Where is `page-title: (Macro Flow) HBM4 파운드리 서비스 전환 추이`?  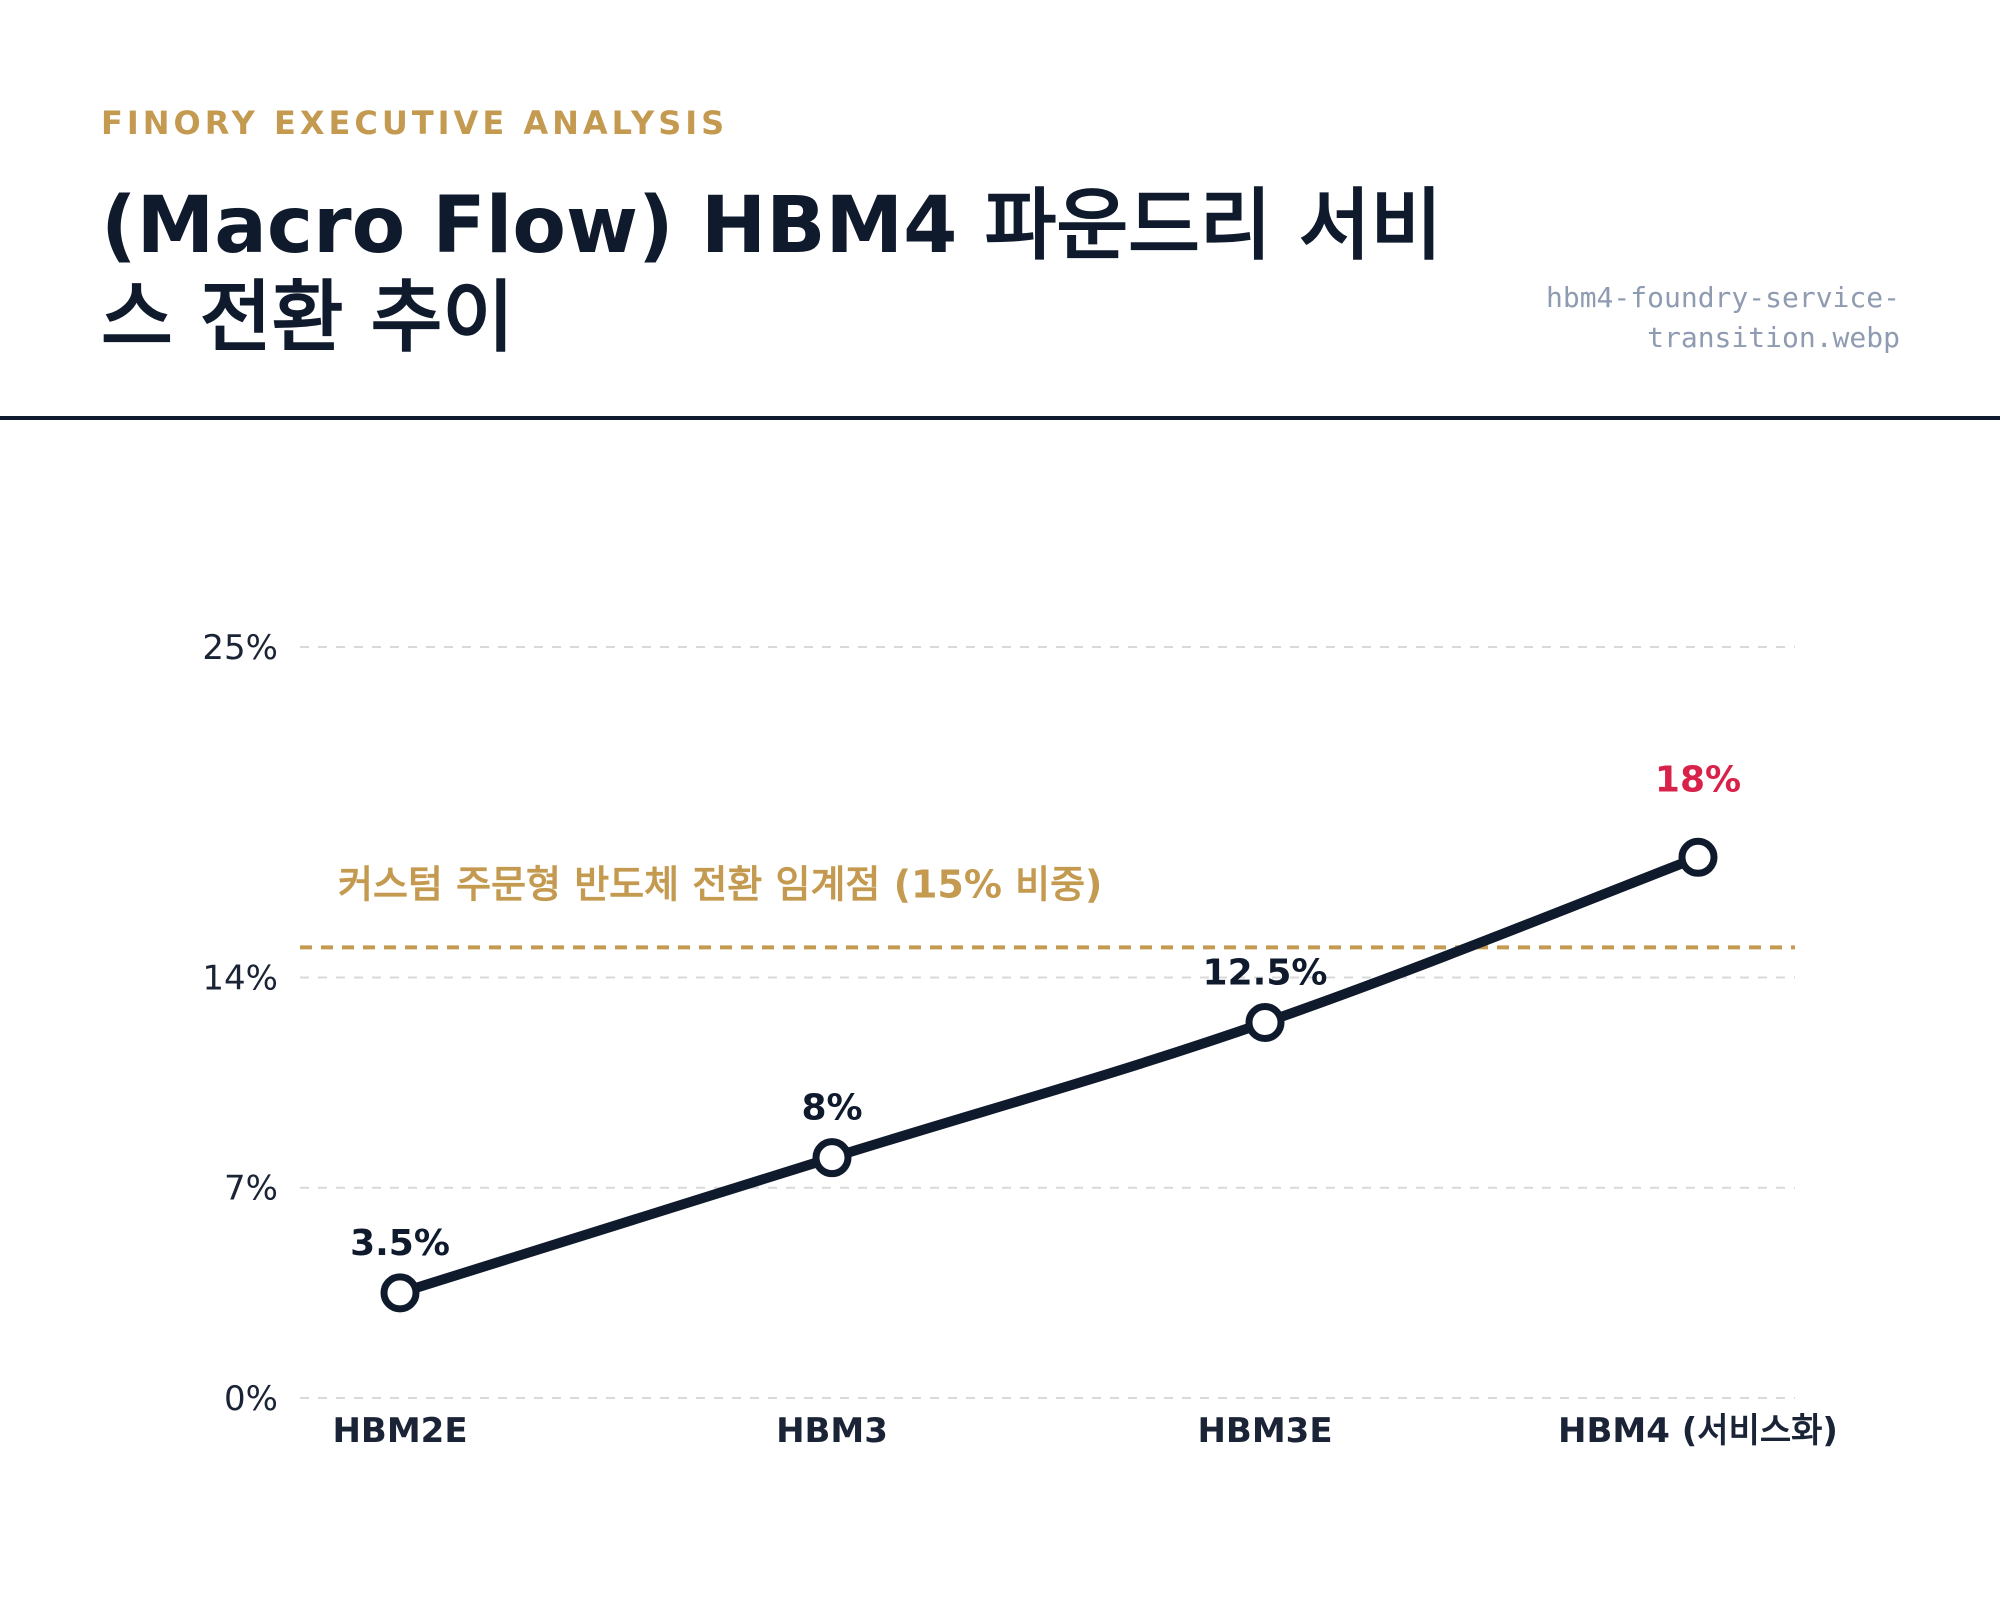 page-title: (Macro Flow) HBM4 파운드리 서비스 전환 추이 is located at coordinates (772, 272).